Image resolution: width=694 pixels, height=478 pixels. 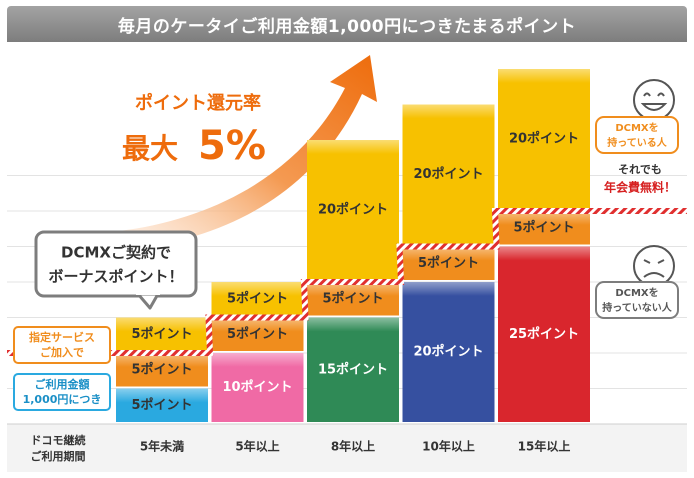 I want to click on bar-value-label: 25ポイント, so click(x=544, y=334).